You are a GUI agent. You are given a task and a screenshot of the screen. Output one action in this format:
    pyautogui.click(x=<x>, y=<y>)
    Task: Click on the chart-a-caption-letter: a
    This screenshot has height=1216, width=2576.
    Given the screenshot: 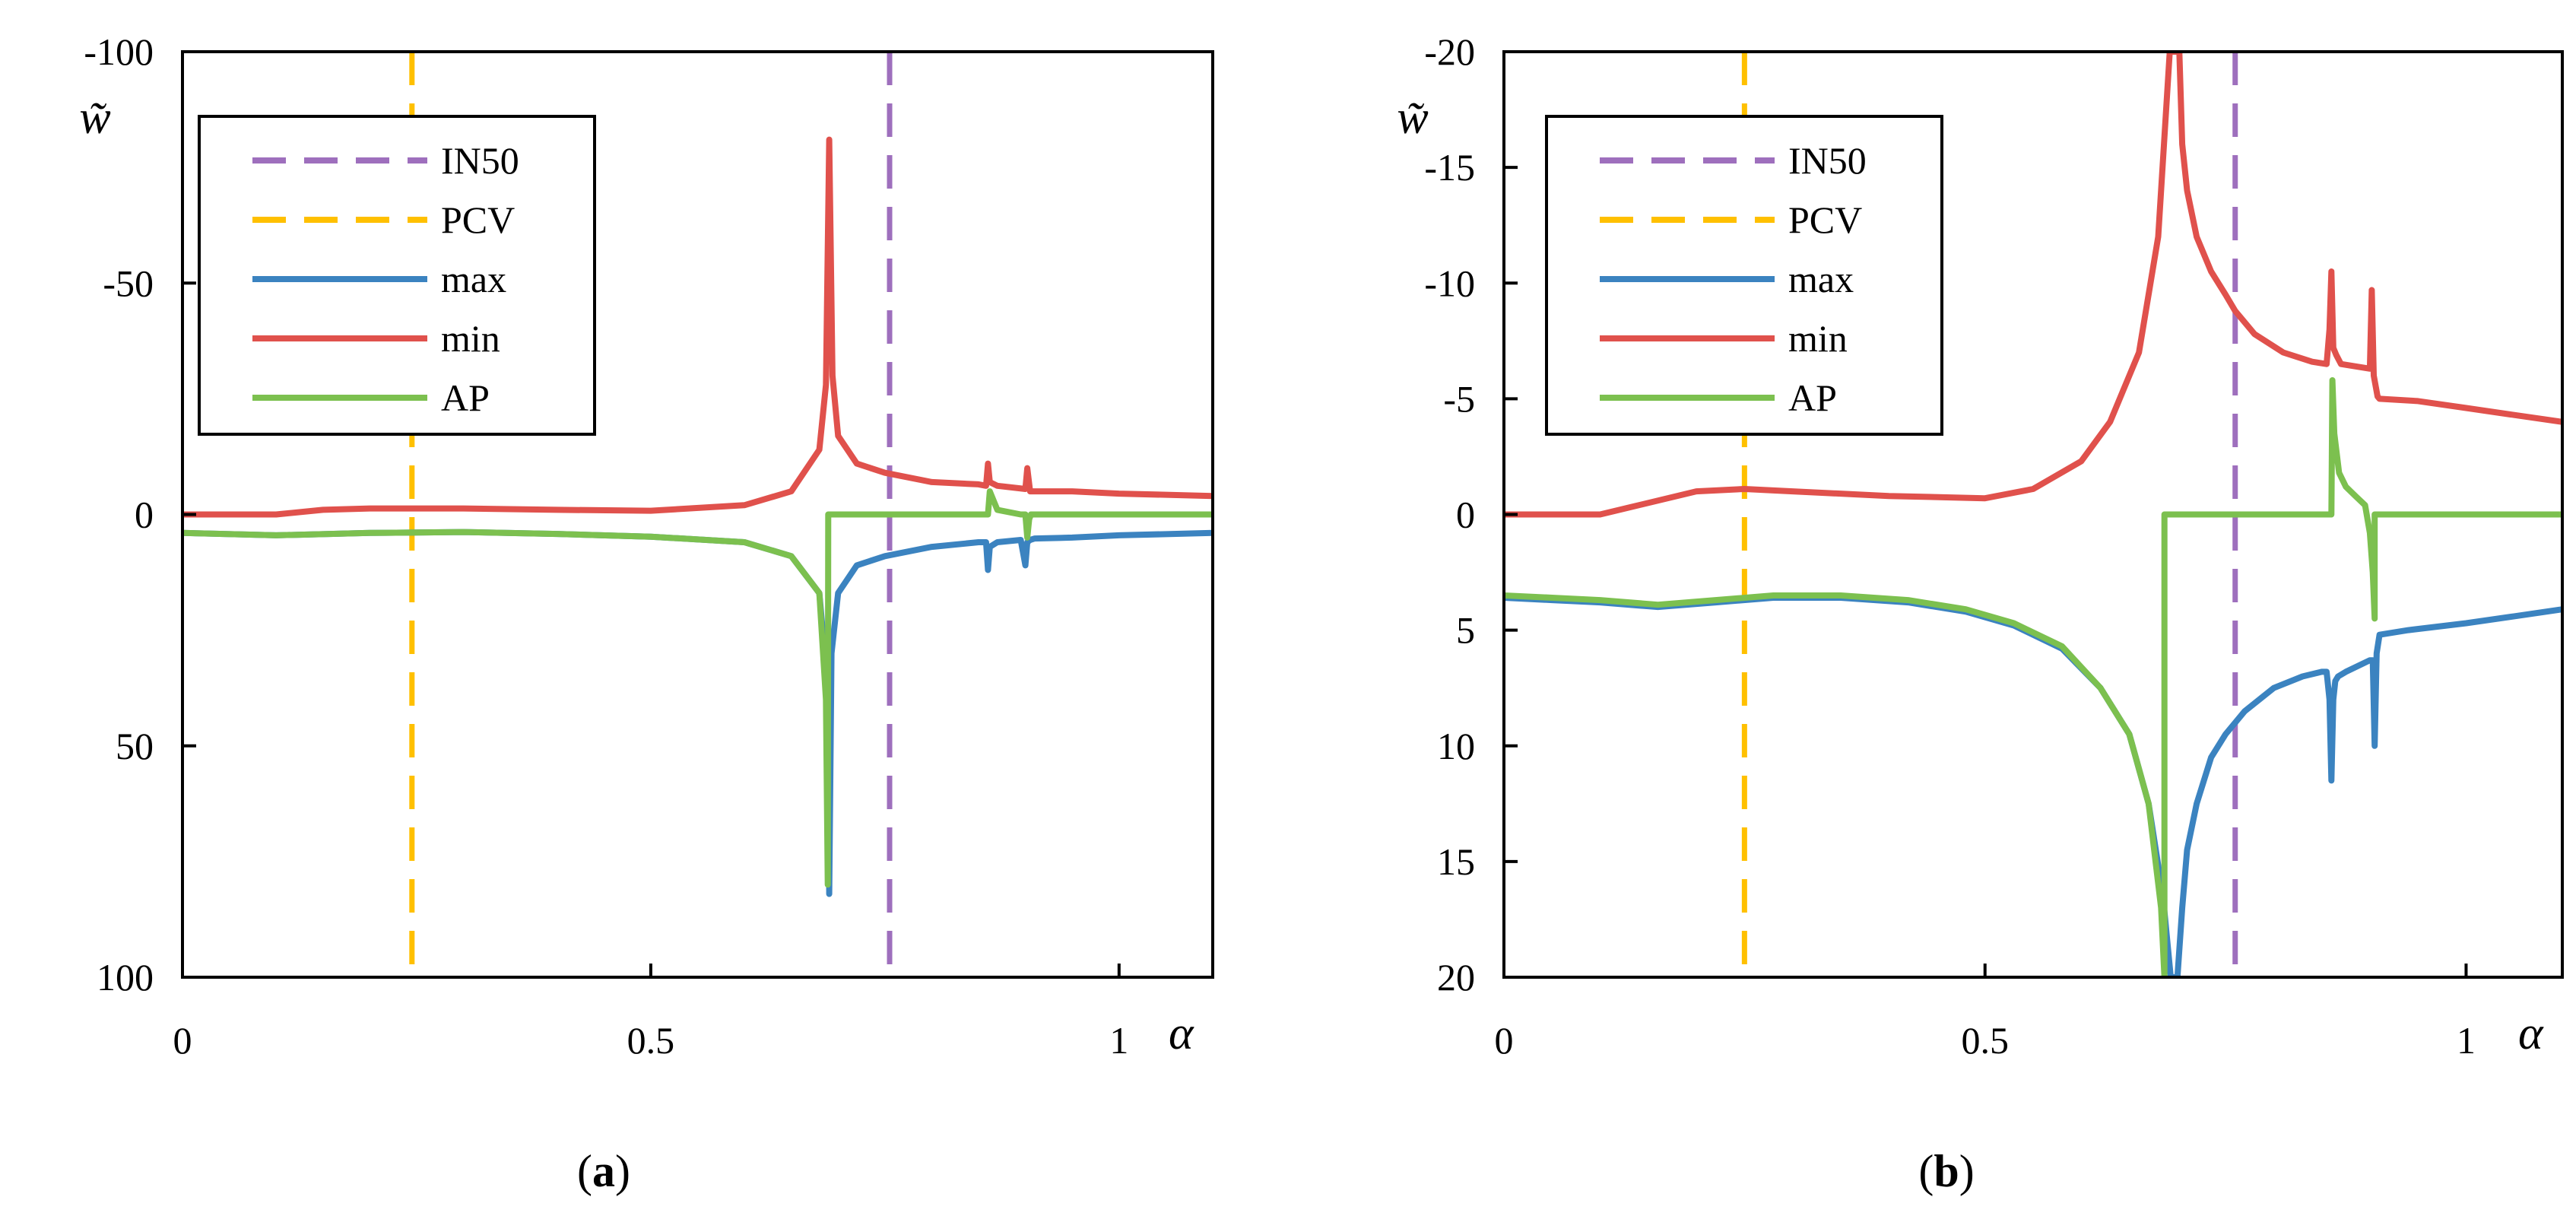 What is the action you would take?
    pyautogui.click(x=604, y=1171)
    